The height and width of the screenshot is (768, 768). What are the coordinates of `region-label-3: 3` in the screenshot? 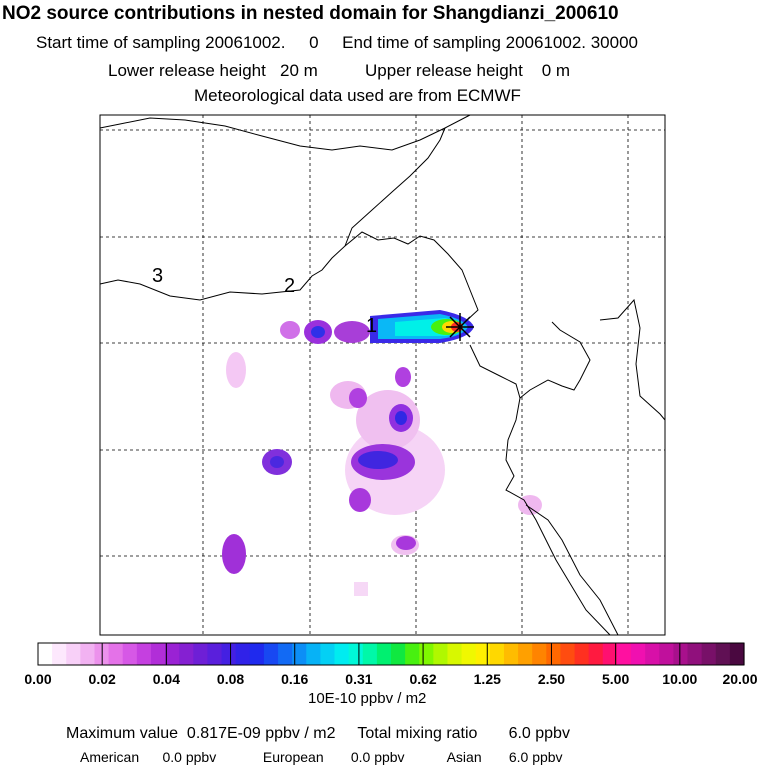 It's located at (157, 276).